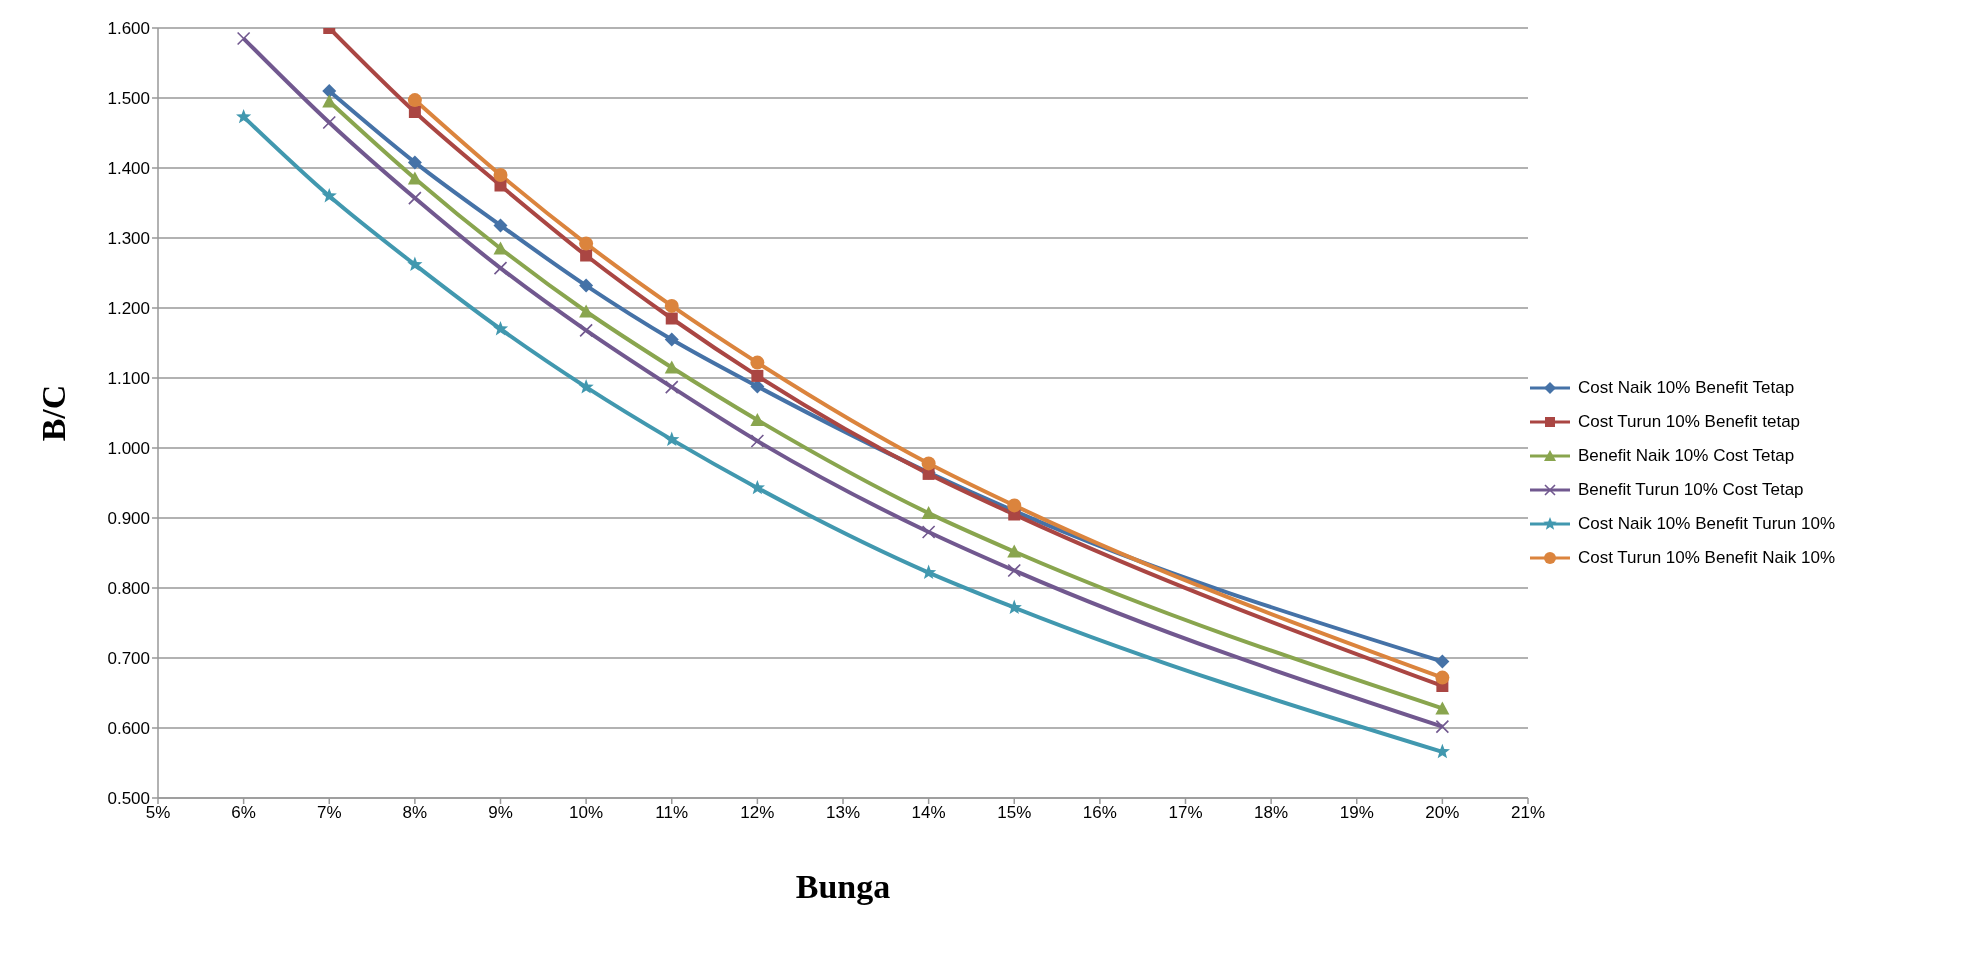 The width and height of the screenshot is (1966, 953). Describe the element at coordinates (128, 729) in the screenshot. I see `y-tick-label: 0.600` at that location.